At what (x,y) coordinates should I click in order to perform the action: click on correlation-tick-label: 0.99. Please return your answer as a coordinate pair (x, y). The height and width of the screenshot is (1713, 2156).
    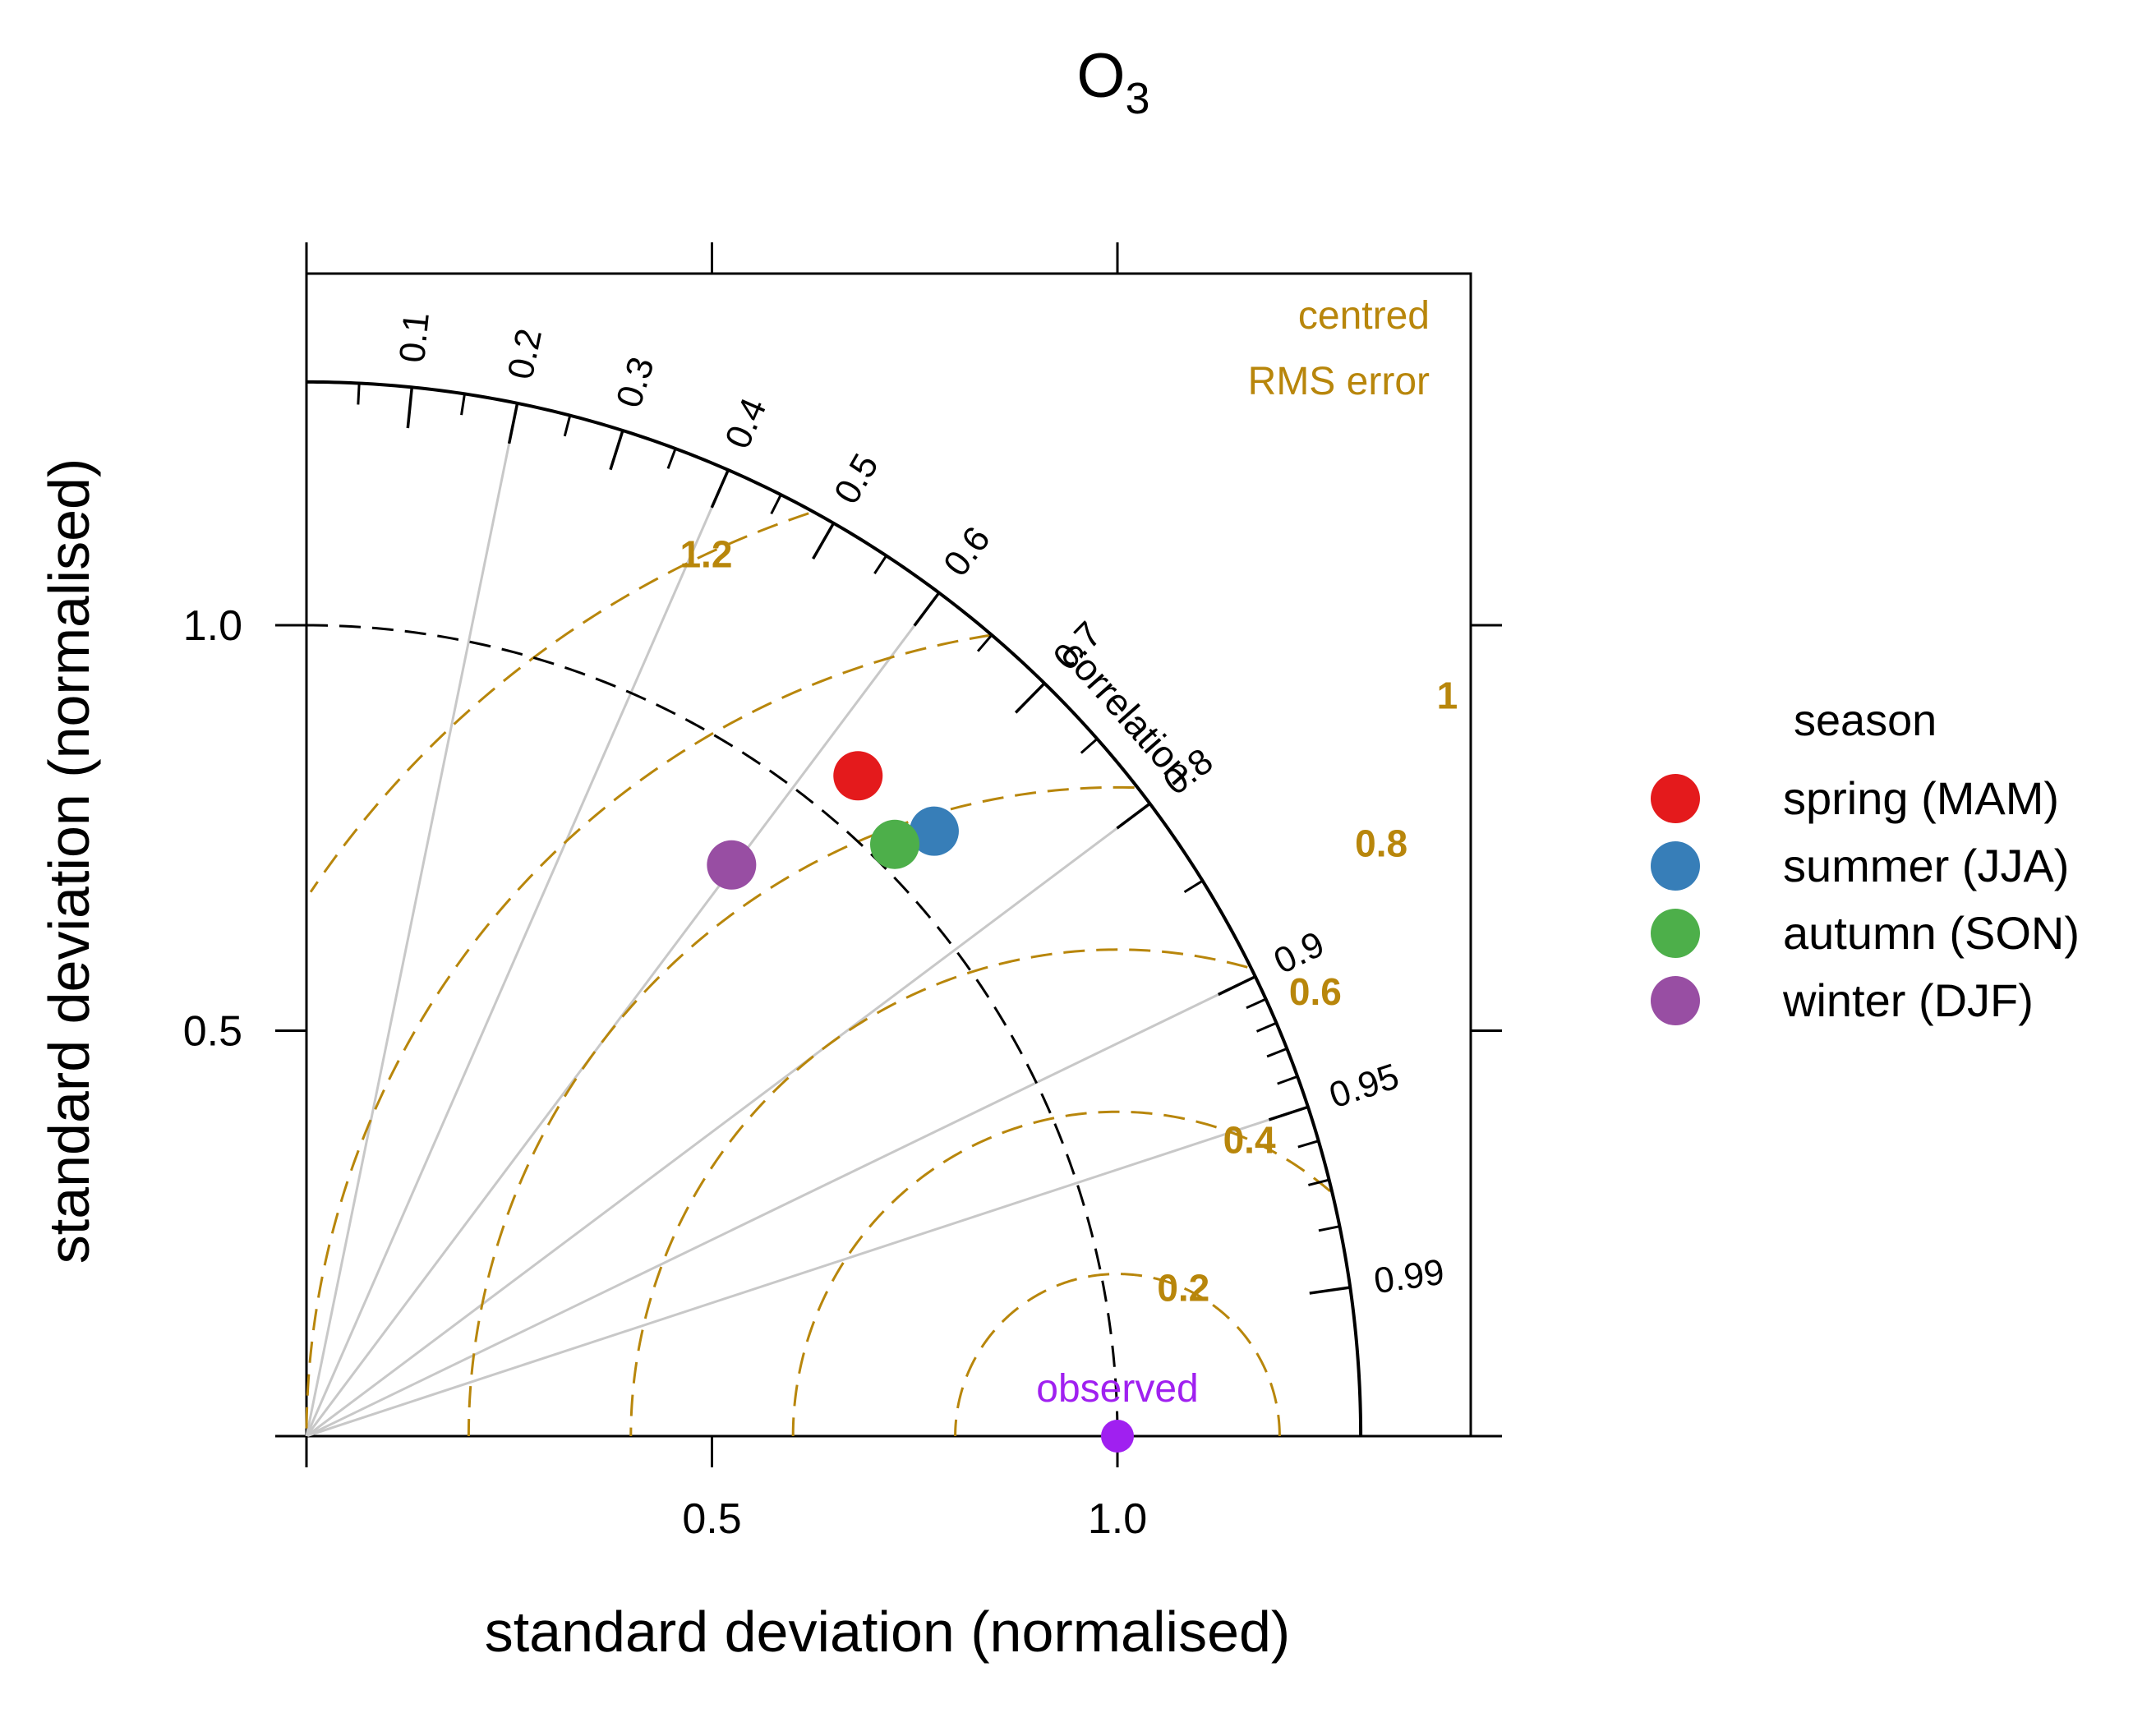
    Looking at the image, I should click on (1409, 1277).